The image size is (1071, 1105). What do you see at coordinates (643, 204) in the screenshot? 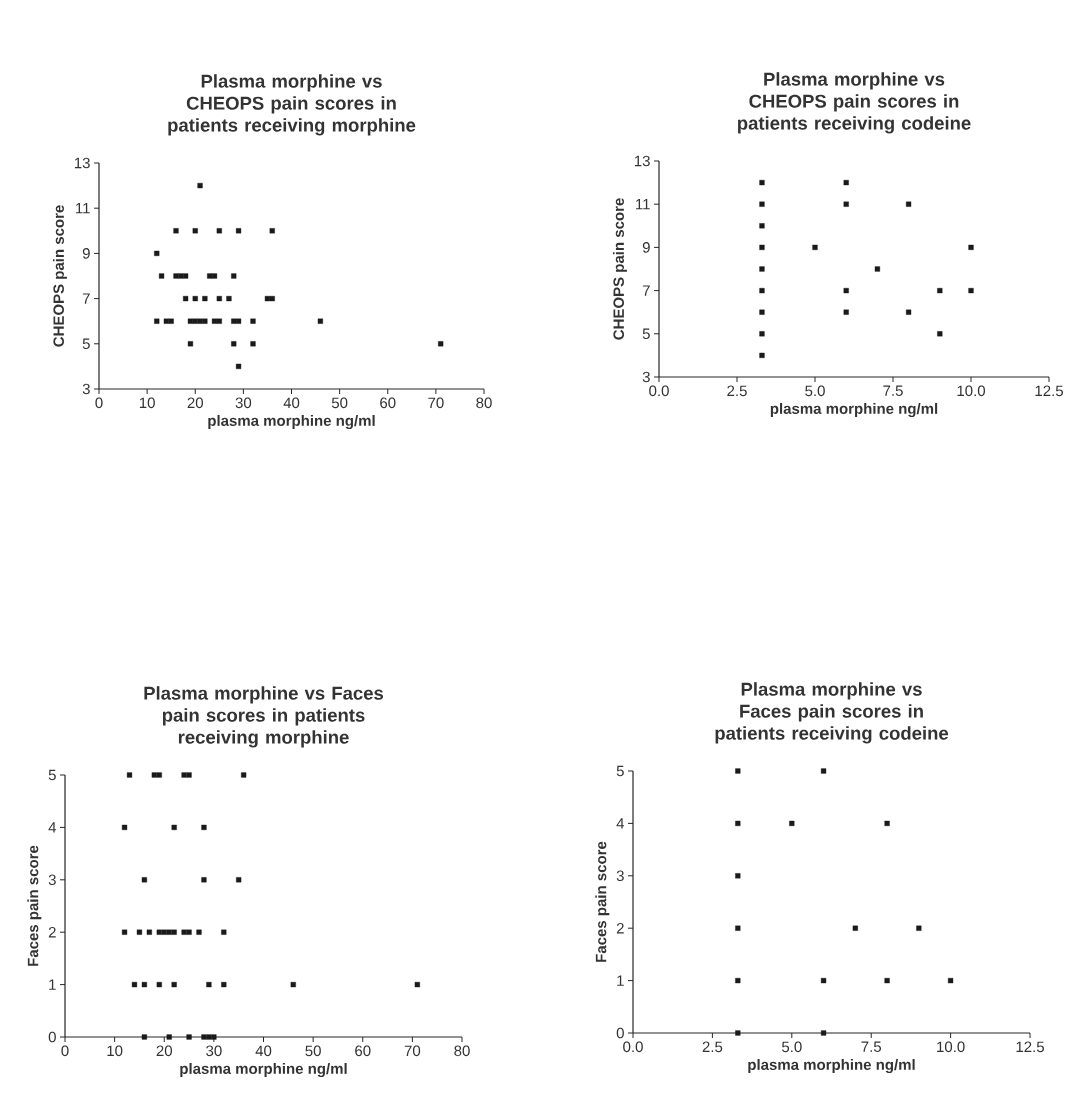
I see `y-tick-label: 11` at bounding box center [643, 204].